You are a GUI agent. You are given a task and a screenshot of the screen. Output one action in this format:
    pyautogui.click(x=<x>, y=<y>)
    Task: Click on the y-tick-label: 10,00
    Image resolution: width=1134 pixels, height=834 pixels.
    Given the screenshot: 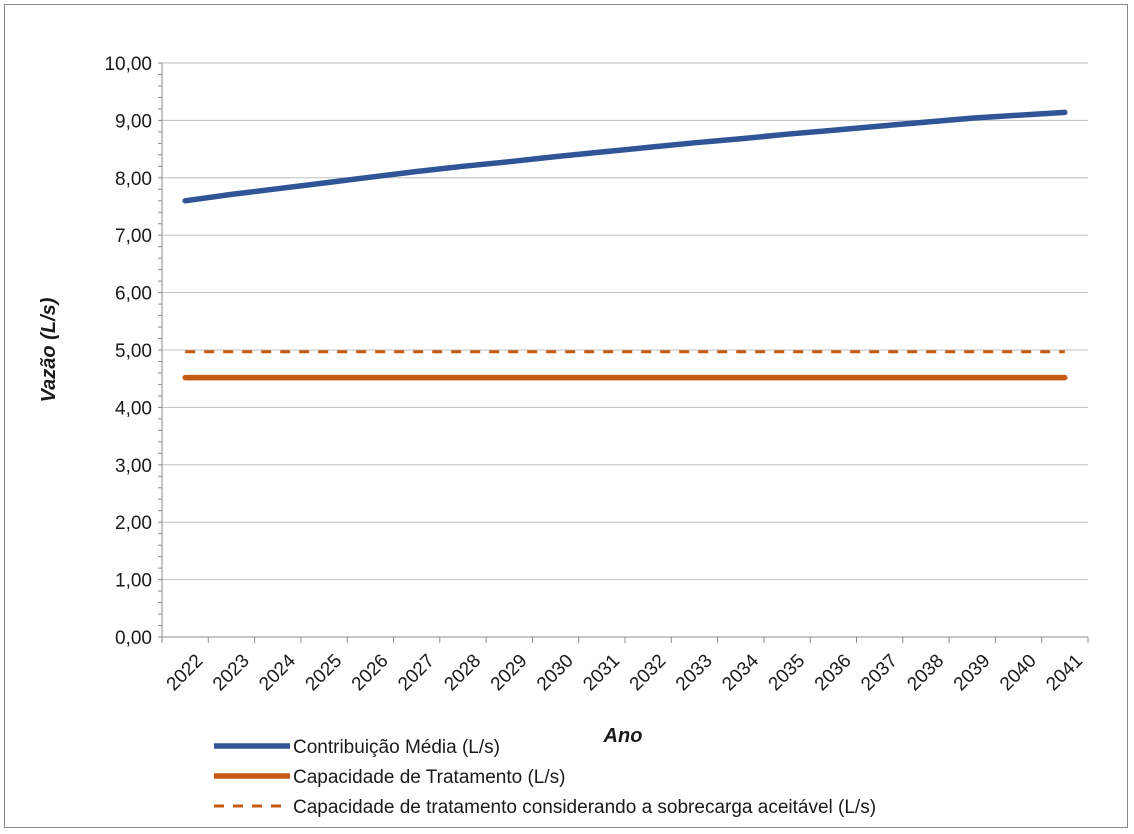 What is the action you would take?
    pyautogui.click(x=128, y=64)
    